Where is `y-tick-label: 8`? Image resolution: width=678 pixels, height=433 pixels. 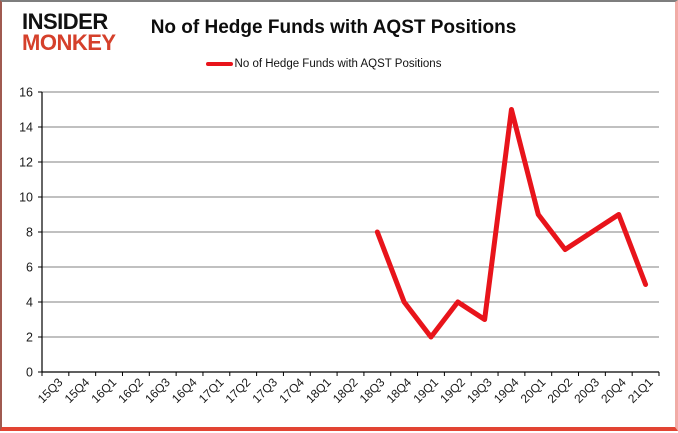 y-tick-label: 8 is located at coordinates (29, 233).